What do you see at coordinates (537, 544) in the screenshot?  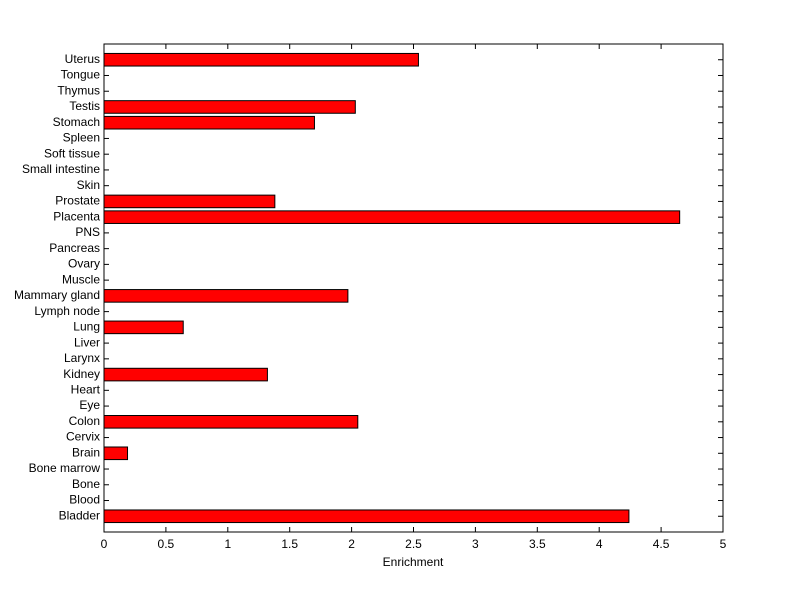 I see `x-tick-label: 3.5` at bounding box center [537, 544].